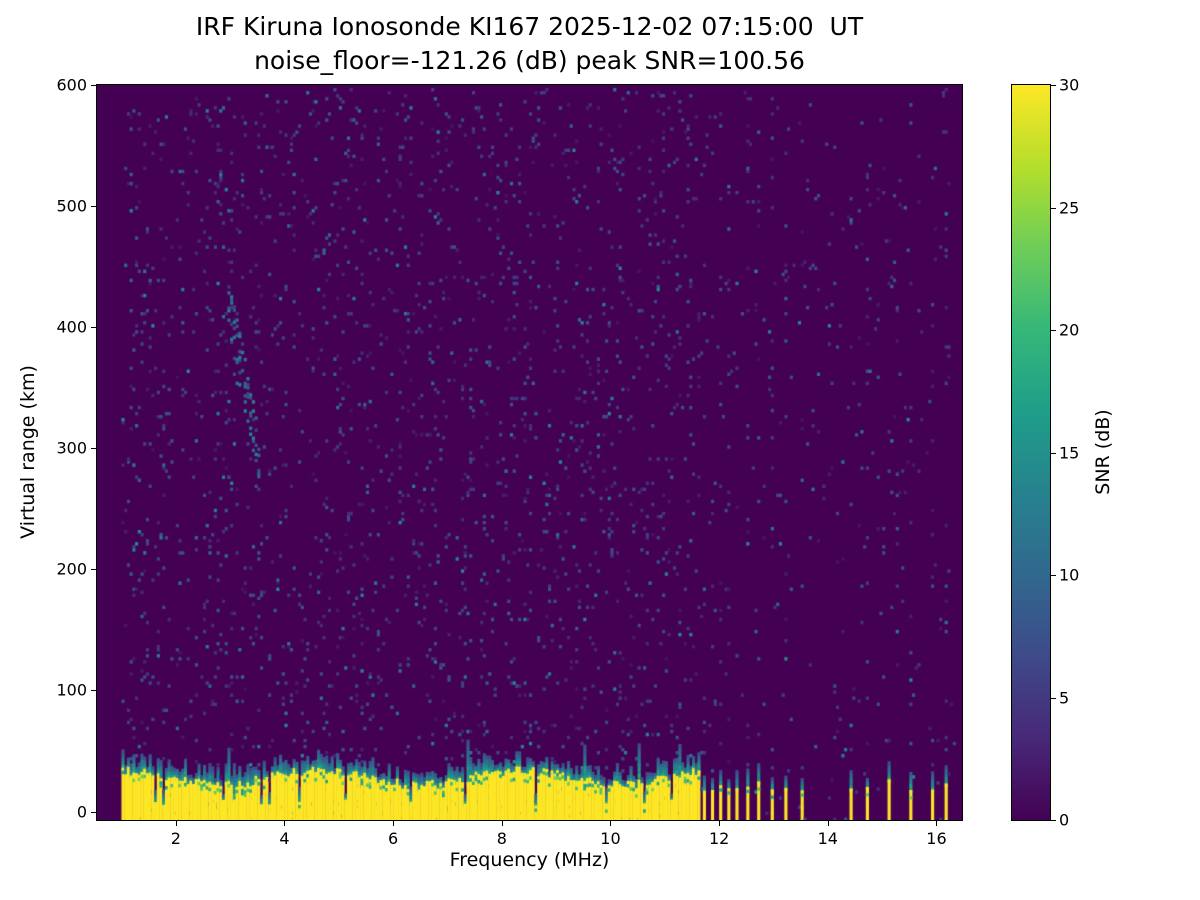  Describe the element at coordinates (71, 206) in the screenshot. I see `y-tick-label: 500` at that location.